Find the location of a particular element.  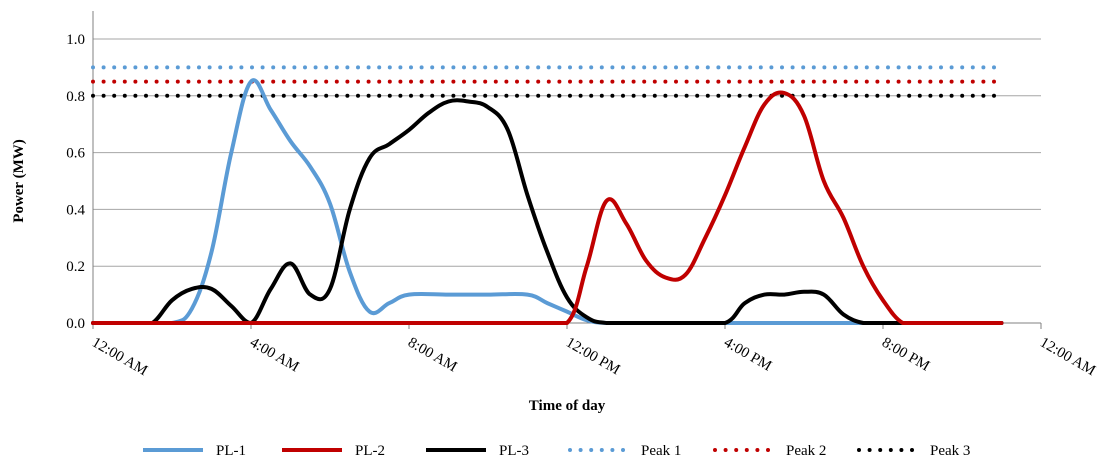

y-tick-label: 0.0 is located at coordinates (75, 324).